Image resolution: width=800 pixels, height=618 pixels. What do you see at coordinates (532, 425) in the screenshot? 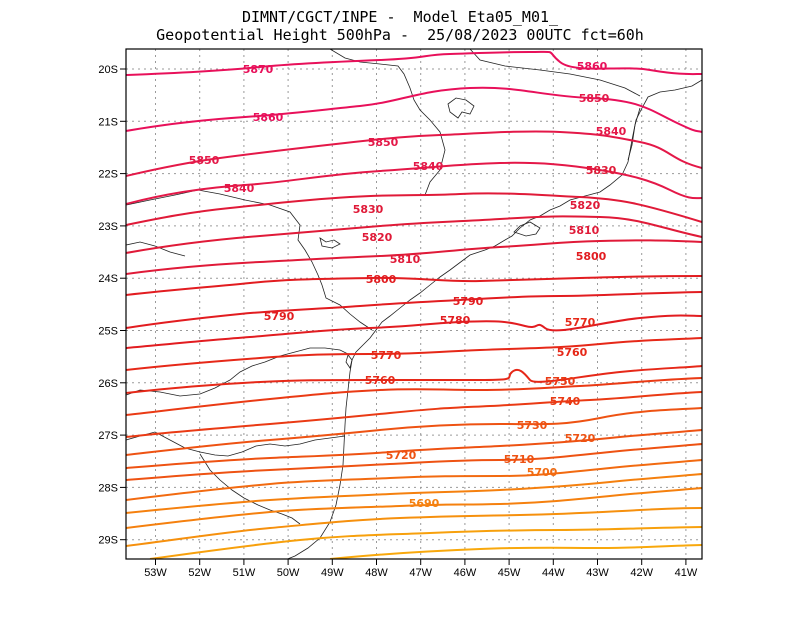
I see `contour-label: 5730` at bounding box center [532, 425].